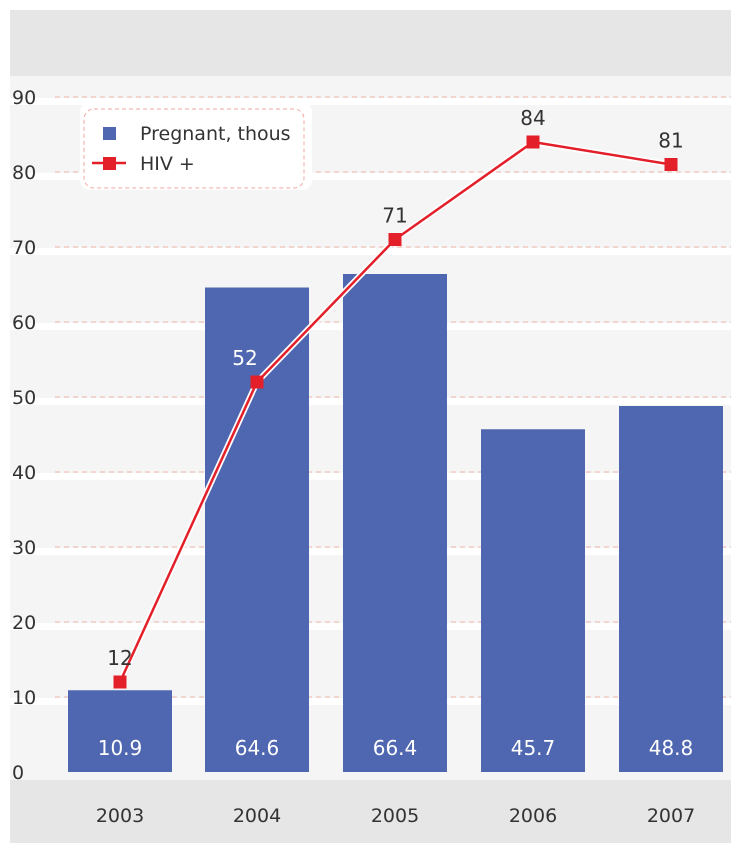  Describe the element at coordinates (24, 698) in the screenshot. I see `y-tick-label: 10` at that location.